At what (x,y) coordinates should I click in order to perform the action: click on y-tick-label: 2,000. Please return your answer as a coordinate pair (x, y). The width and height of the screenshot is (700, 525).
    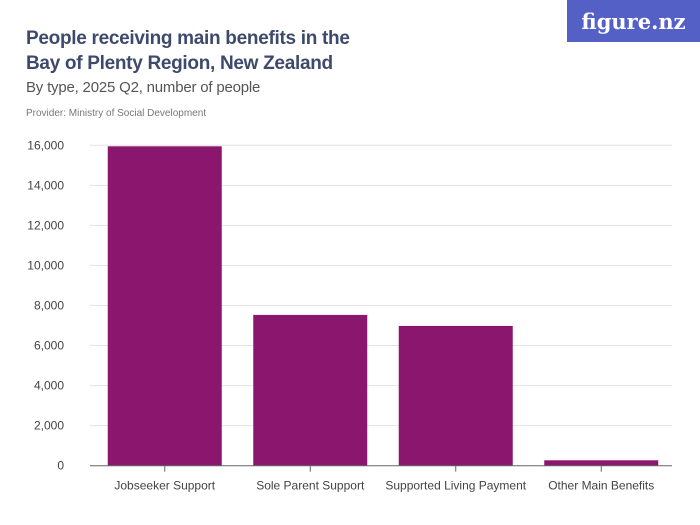
    Looking at the image, I should click on (49, 426).